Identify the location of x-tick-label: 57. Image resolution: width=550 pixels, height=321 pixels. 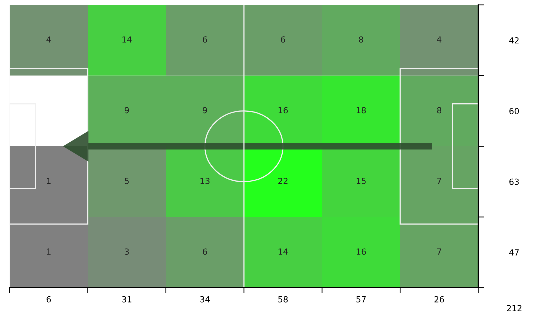
(361, 299).